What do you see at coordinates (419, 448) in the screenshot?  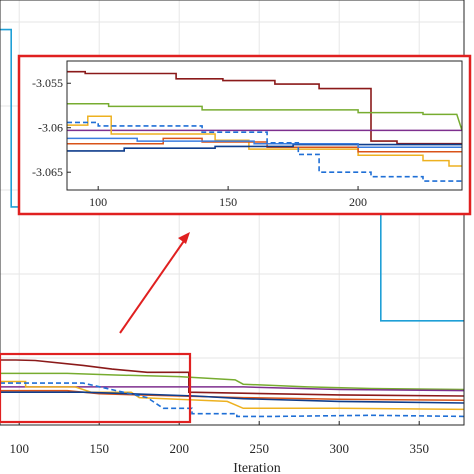 I see `main-x-tick-label: 350` at bounding box center [419, 448].